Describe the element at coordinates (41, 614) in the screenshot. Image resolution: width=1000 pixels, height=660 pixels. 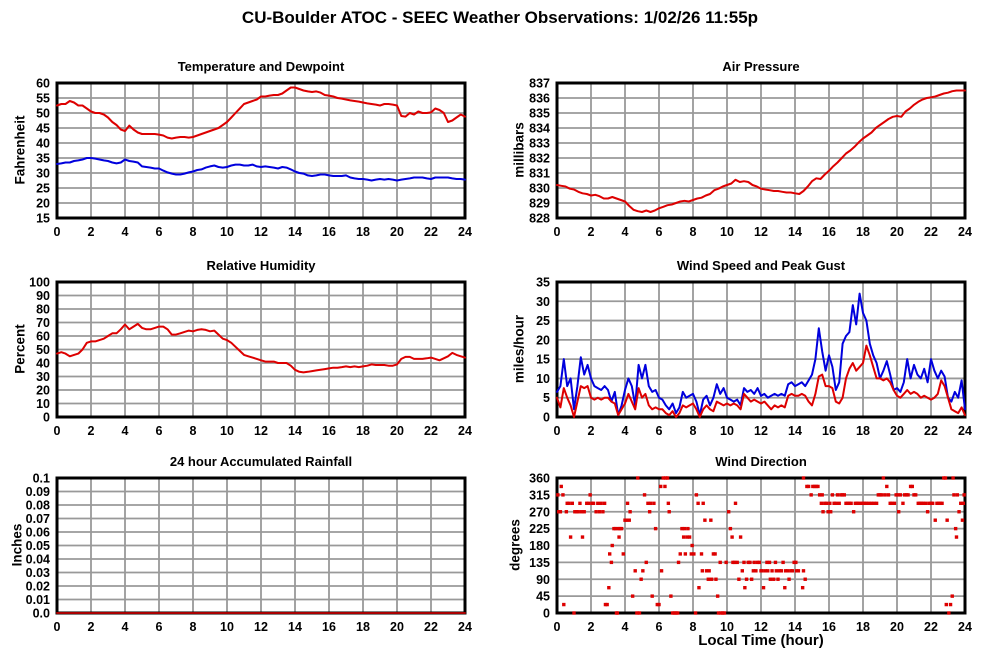
I see `svg-text: 0.0` at that location.